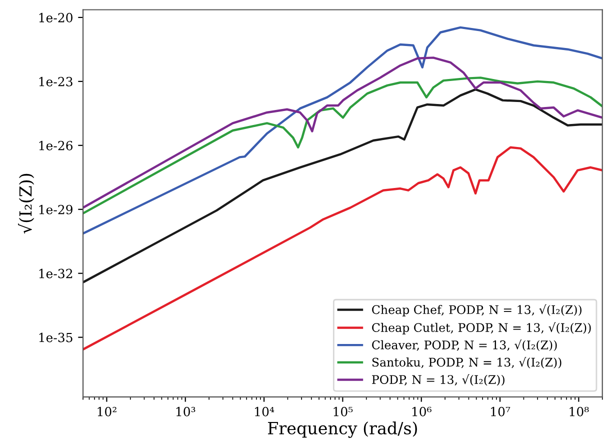 The width and height of the screenshot is (606, 443). What do you see at coordinates (264, 411) in the screenshot?
I see `x-tick-label: 10⁴` at bounding box center [264, 411].